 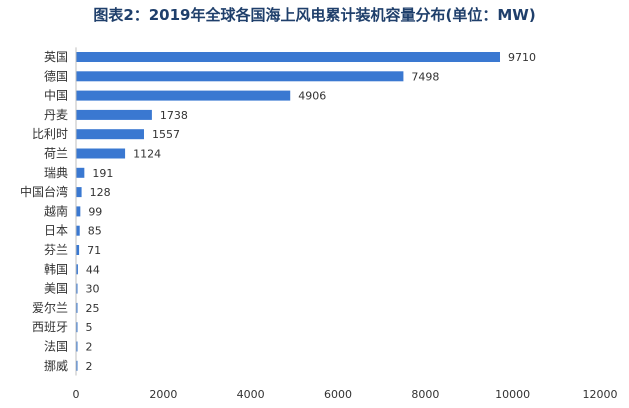 I want to click on value-label: 9710, so click(x=522, y=57).